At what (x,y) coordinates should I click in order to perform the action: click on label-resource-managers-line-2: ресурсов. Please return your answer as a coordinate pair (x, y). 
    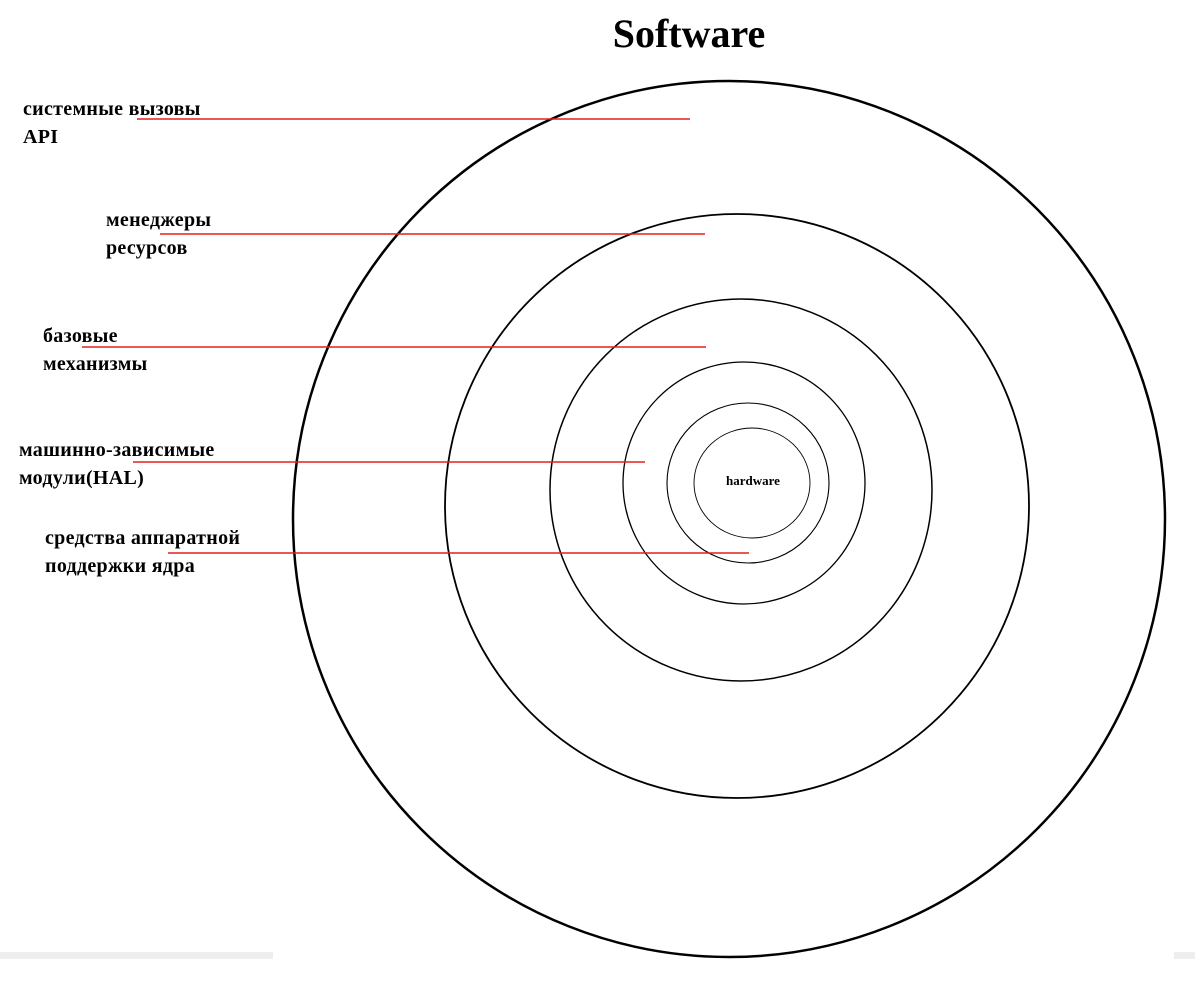
    Looking at the image, I should click on (147, 248).